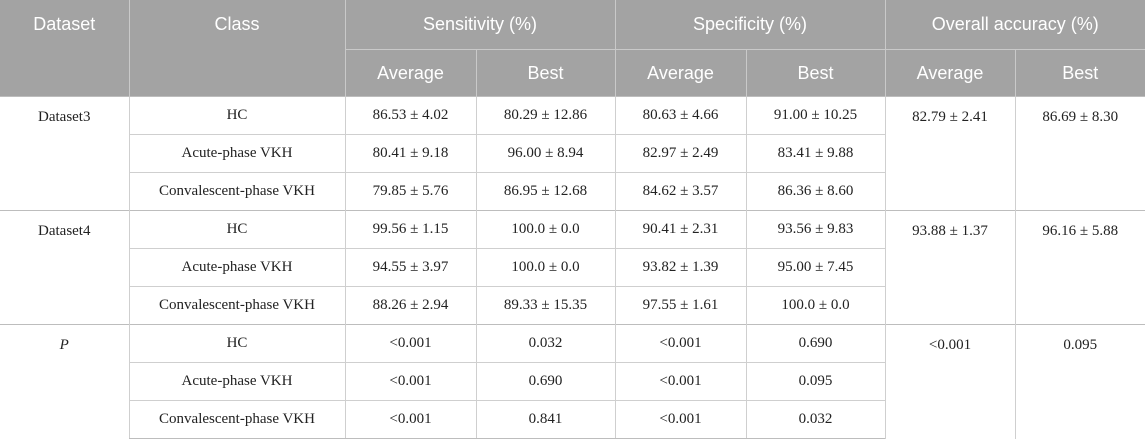 This screenshot has width=1145, height=442. What do you see at coordinates (1079, 73) in the screenshot?
I see `header-overall-best: Best` at bounding box center [1079, 73].